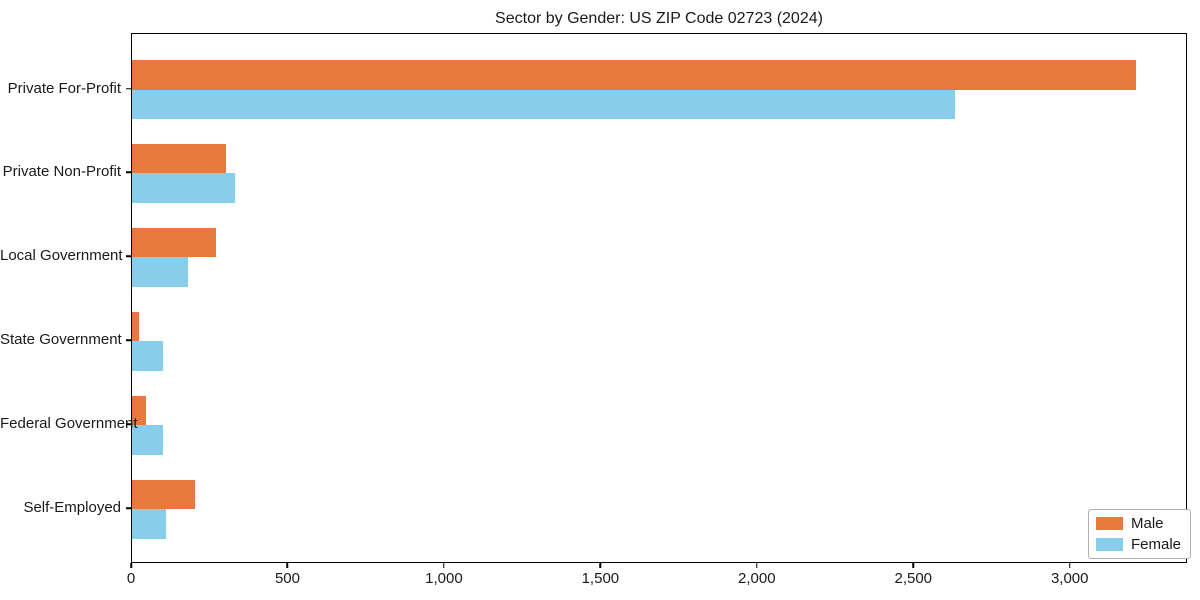 Image resolution: width=1200 pixels, height=600 pixels. What do you see at coordinates (131, 578) in the screenshot?
I see `x-axis-tick-label: 0` at bounding box center [131, 578].